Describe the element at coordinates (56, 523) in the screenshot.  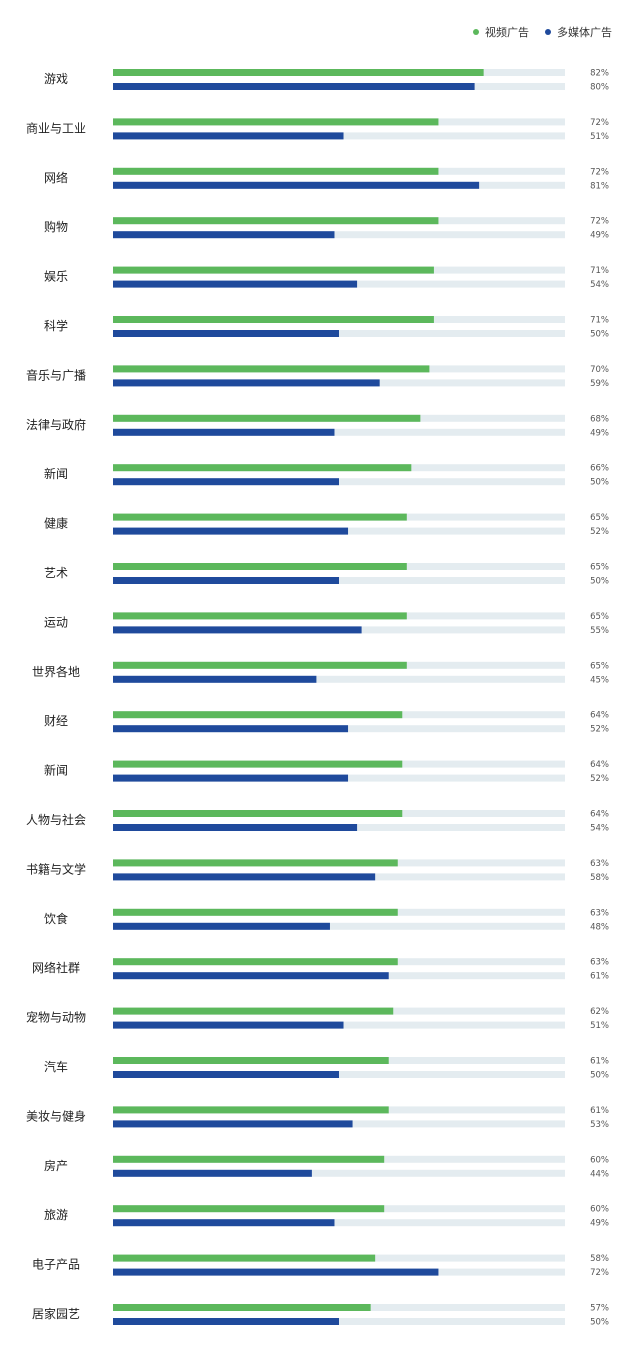
I see `category-label: 健康` at that location.